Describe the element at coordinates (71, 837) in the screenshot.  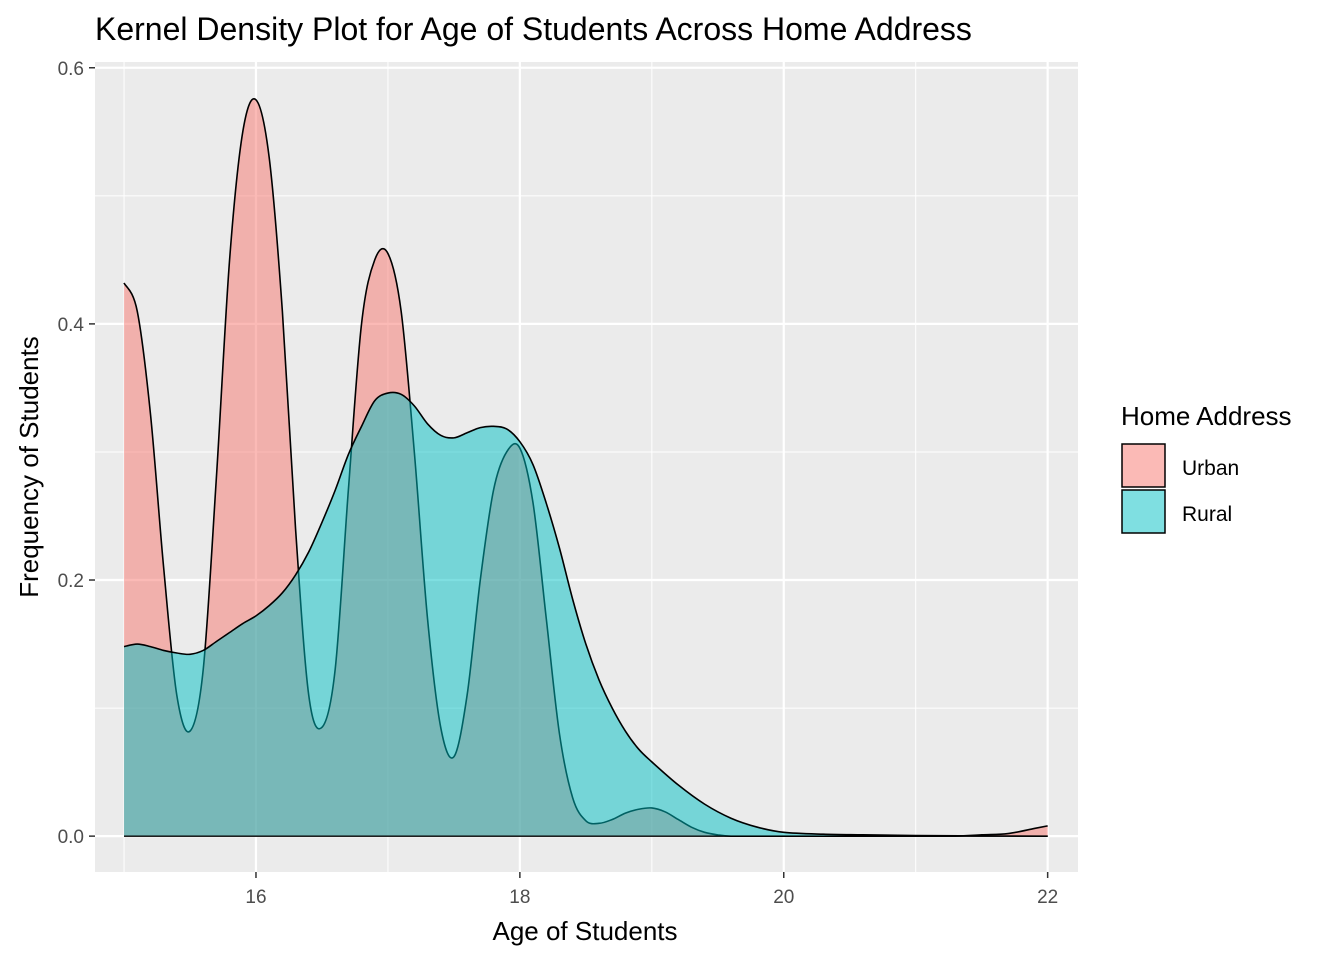
I see `y-tick-label: 0.0` at that location.